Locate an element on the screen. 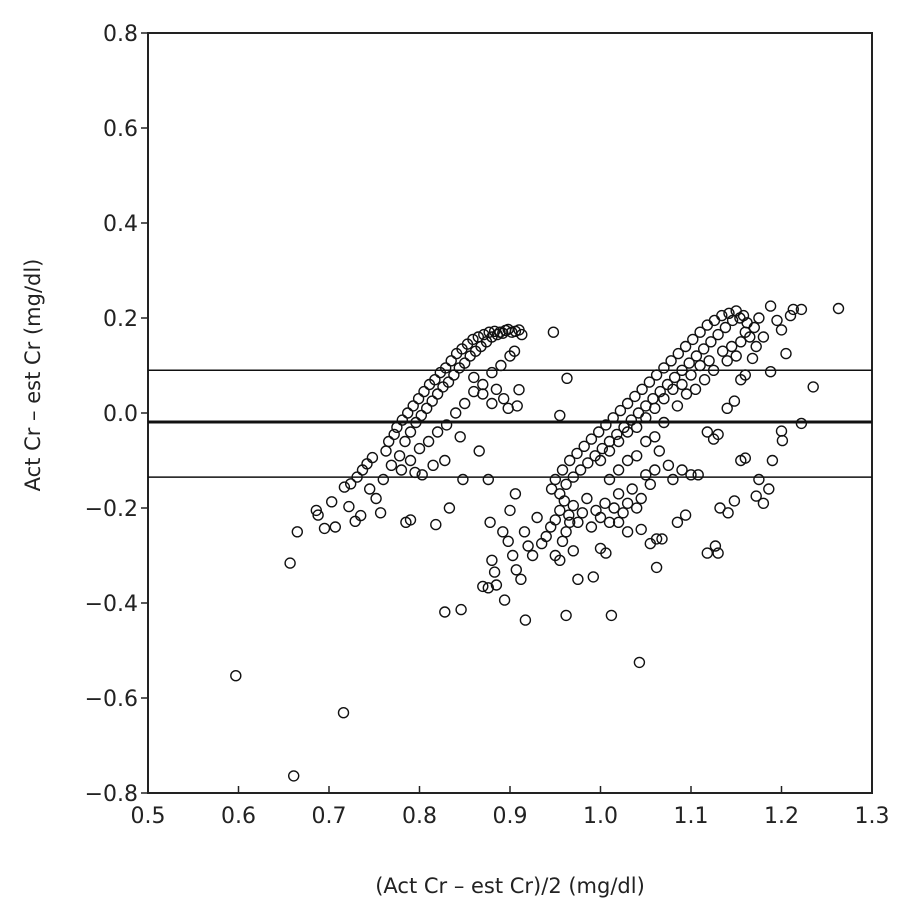  x-tick-label: 0.9 is located at coordinates (510, 816).